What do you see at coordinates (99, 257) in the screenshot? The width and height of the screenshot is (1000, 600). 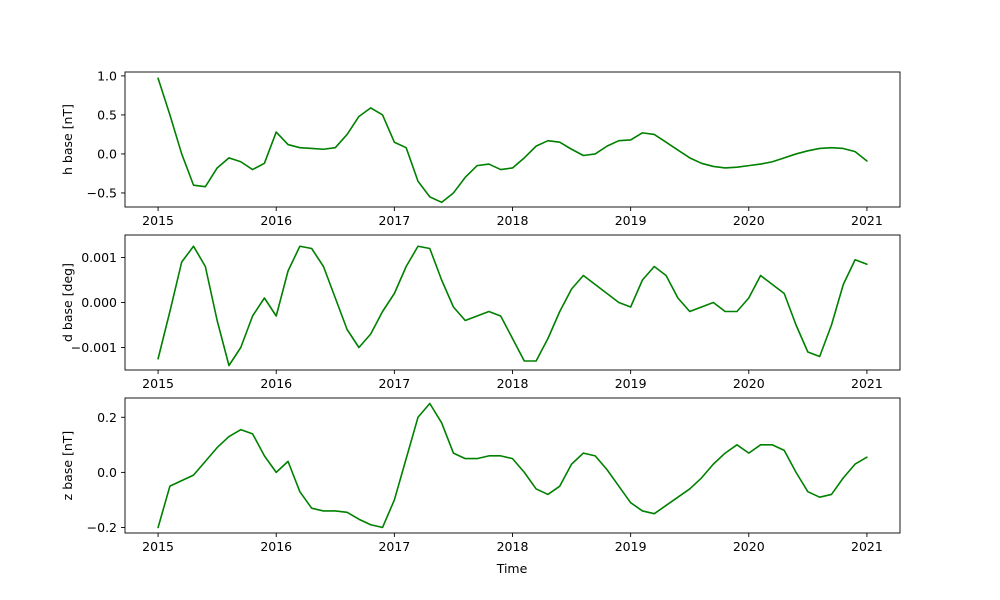 I see `y-tick-label: 0.001` at bounding box center [99, 257].